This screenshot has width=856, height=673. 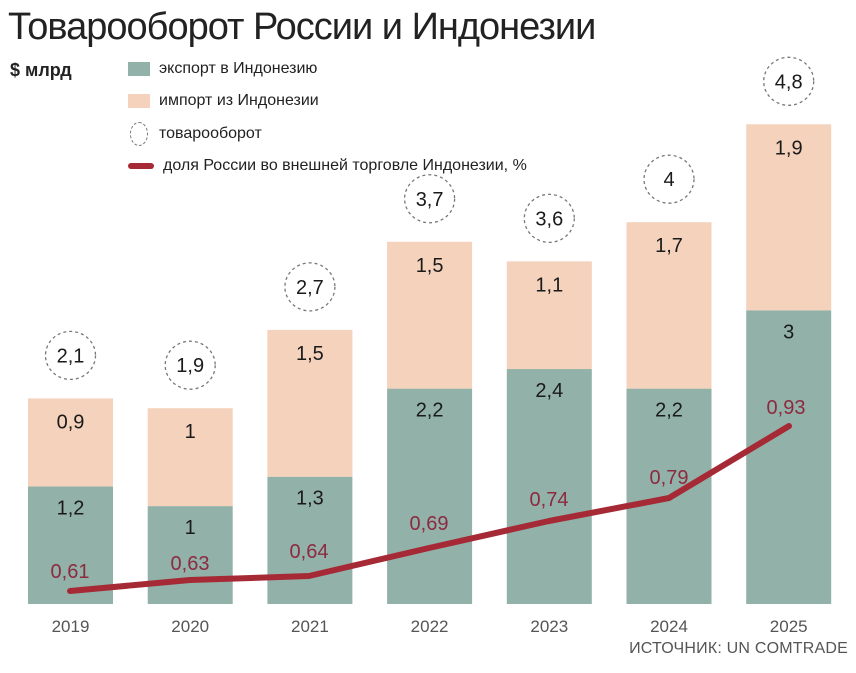 What do you see at coordinates (70, 545) in the screenshot?
I see `bar-export-2019` at bounding box center [70, 545].